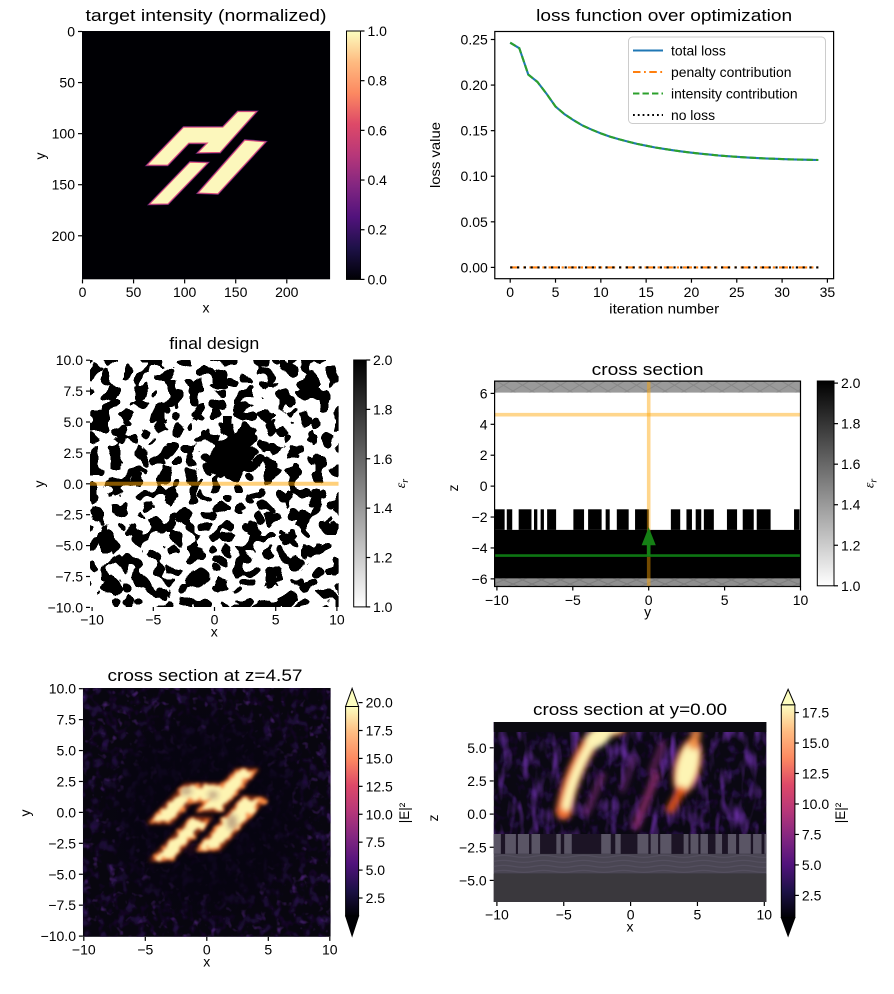 Image resolution: width=894 pixels, height=994 pixels. What do you see at coordinates (731, 72) in the screenshot?
I see `svg-text: penalty contribution` at bounding box center [731, 72].